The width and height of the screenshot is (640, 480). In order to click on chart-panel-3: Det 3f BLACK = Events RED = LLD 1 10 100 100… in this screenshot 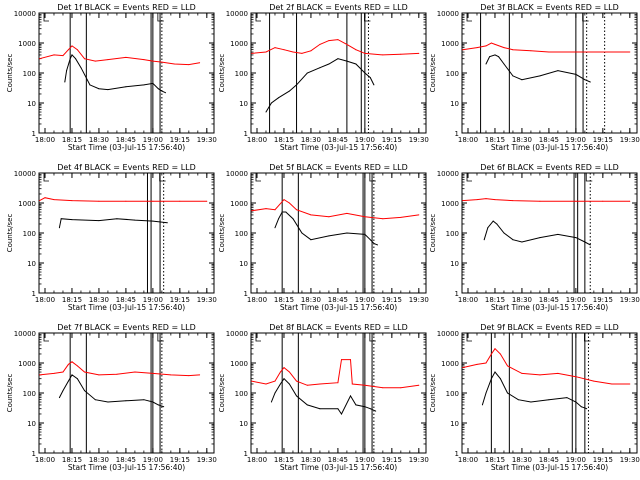, I will do `click(534, 77)`.